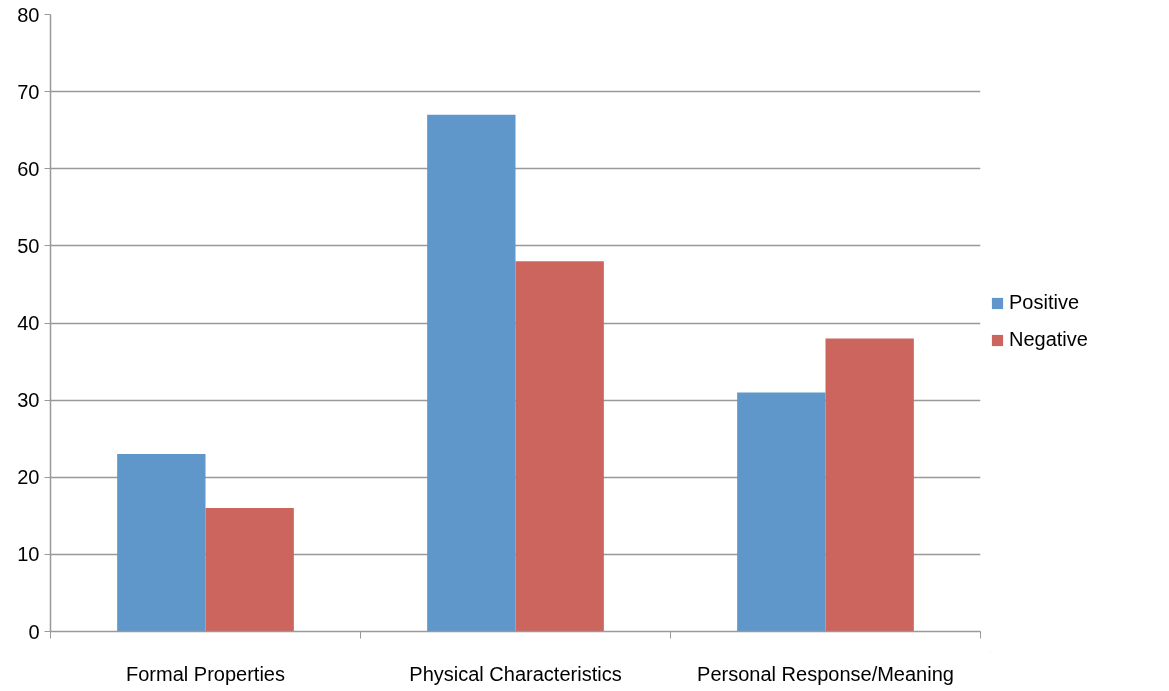  Describe the element at coordinates (825, 673) in the screenshot. I see `x-tick-label: Personal Response/Meaning` at that location.